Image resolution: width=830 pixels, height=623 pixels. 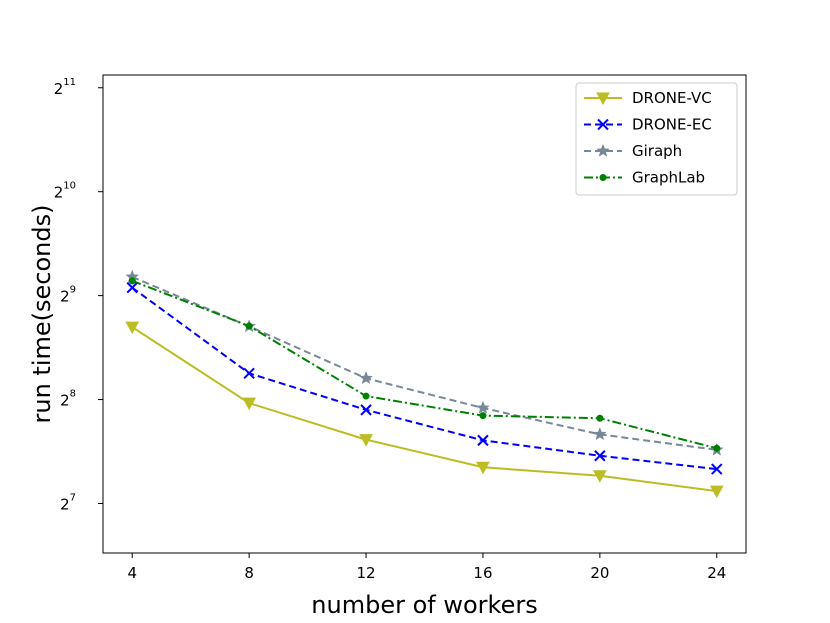 What do you see at coordinates (73, 497) in the screenshot?
I see `y-tick-exponent: 7` at bounding box center [73, 497].